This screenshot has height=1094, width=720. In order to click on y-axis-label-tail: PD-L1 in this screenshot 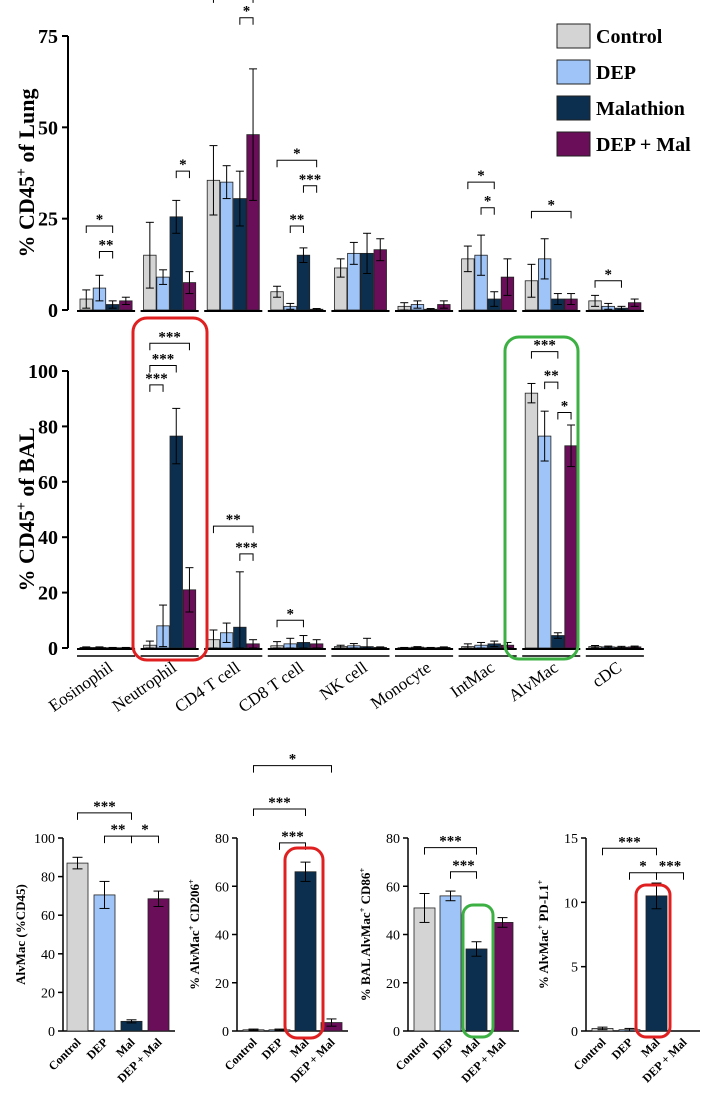, I will do `click(543, 905)`.